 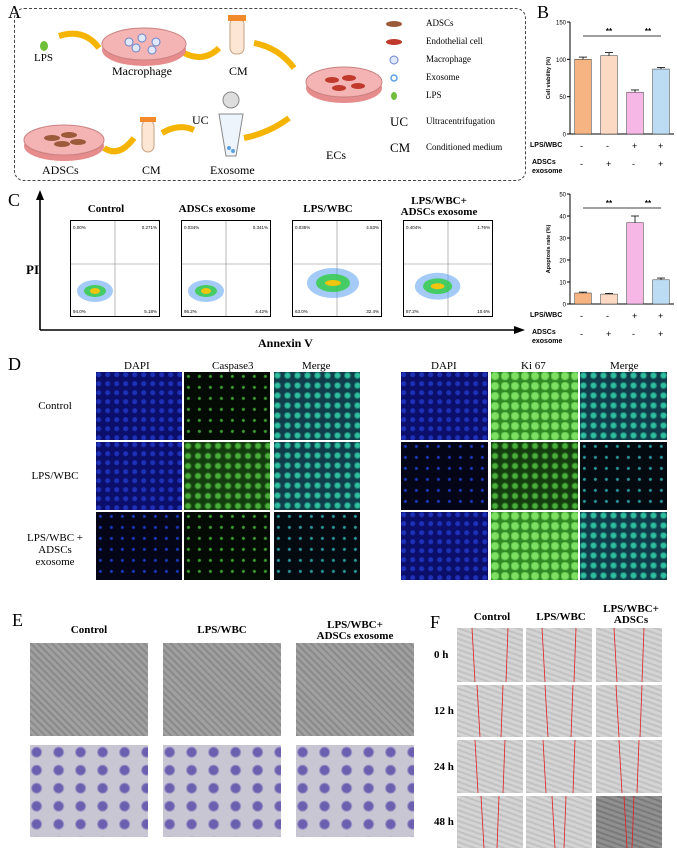 I want to click on flow-plot: 0.034% 0.341% 95.2% 4.42%, so click(x=226, y=268).